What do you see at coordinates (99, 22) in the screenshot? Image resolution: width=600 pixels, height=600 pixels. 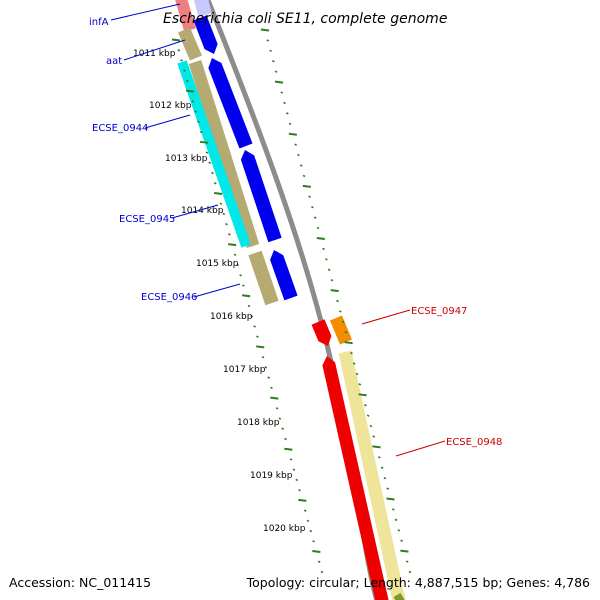 I see `gene-label-infA: infA` at bounding box center [99, 22].